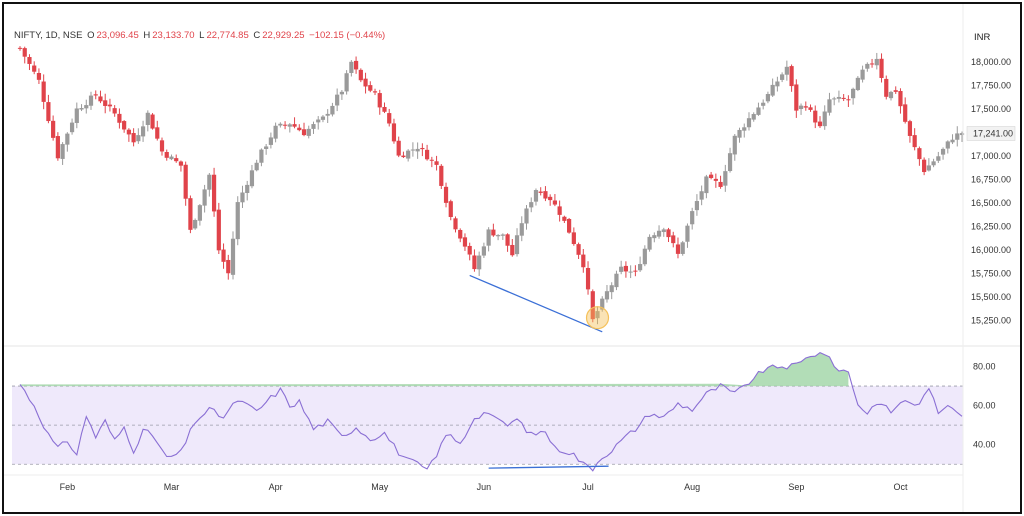  What do you see at coordinates (48, 35) in the screenshot?
I see `symbol-label: NIFTY, 1D, NSE` at bounding box center [48, 35].